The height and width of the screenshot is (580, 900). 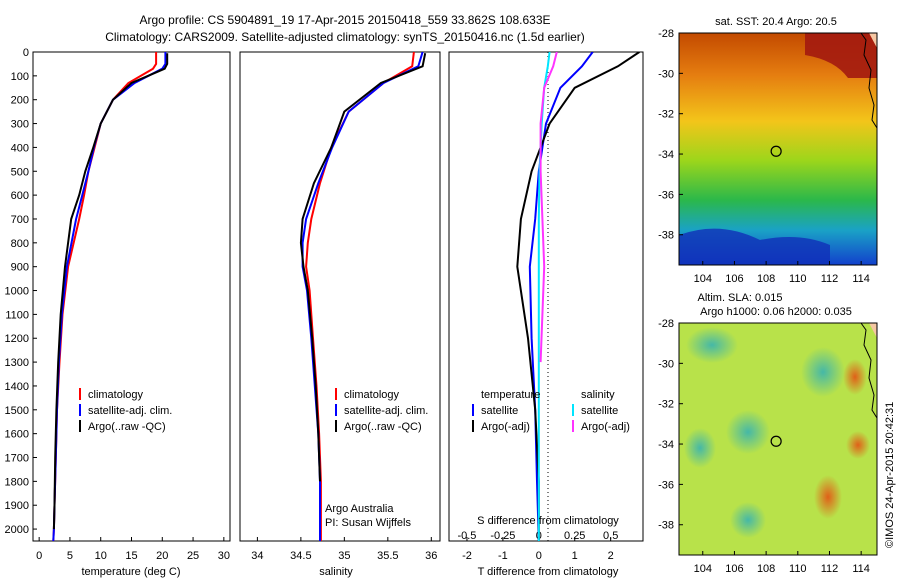 What do you see at coordinates (359, 509) in the screenshot?
I see `argo-australia-label: Argo Australia` at bounding box center [359, 509].